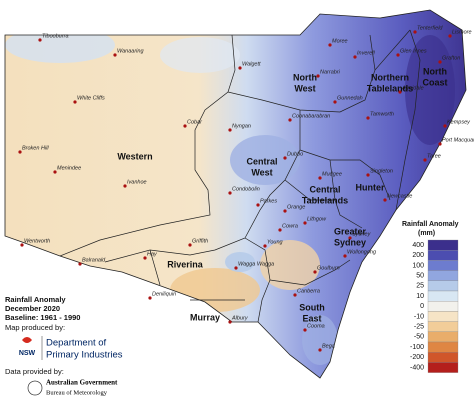 The image size is (474, 402). Describe the element at coordinates (35, 299) in the screenshot. I see `info-title: Rainfall Anomaly` at that location.